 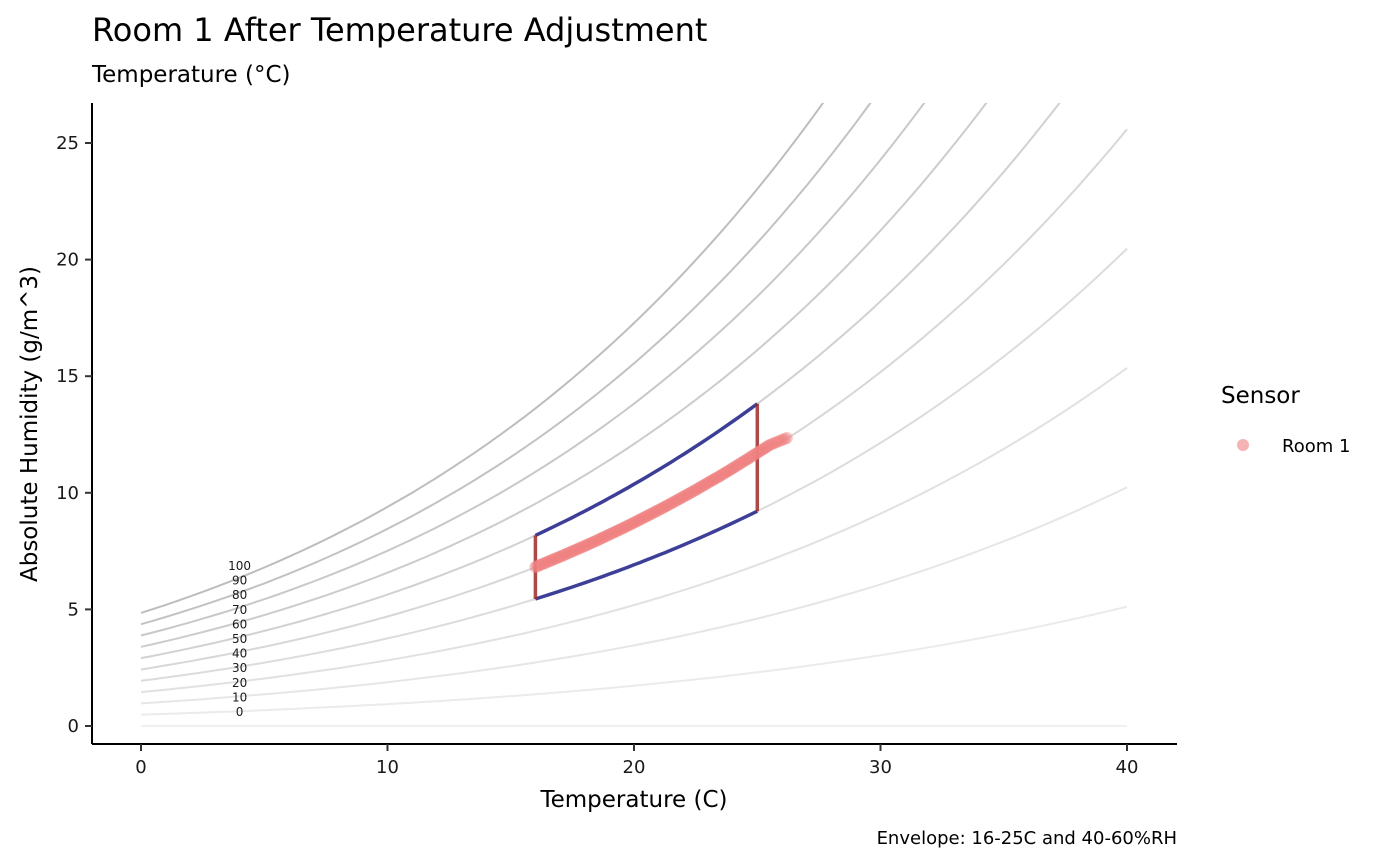 What do you see at coordinates (67, 376) in the screenshot?
I see `y-tick-label: 15` at bounding box center [67, 376].